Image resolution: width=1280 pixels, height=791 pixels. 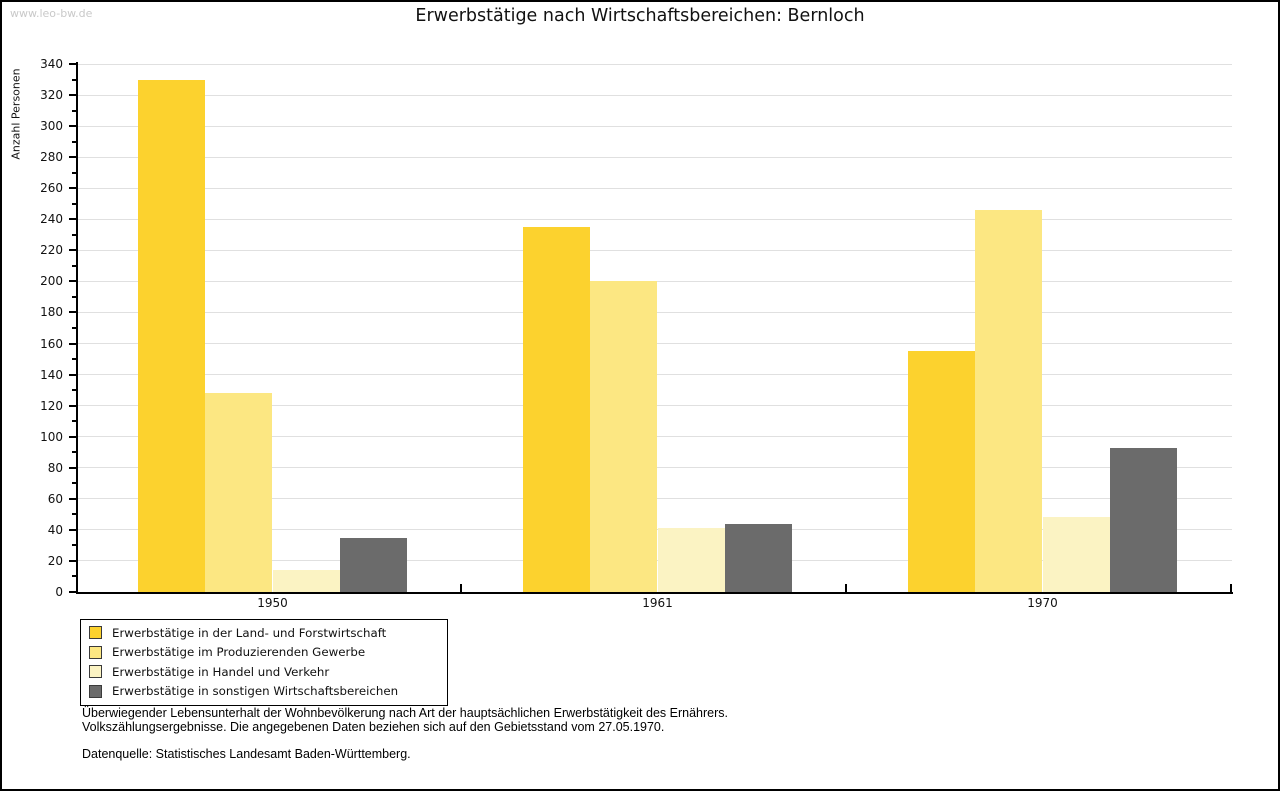 I want to click on y-tick-label-220: 220, so click(x=51, y=250).